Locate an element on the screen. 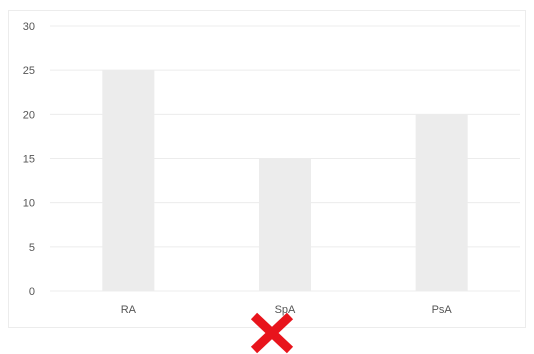 The image size is (534, 354). y-axis-ticks: 0 5 10 15 20 25 30 is located at coordinates (29, 159).